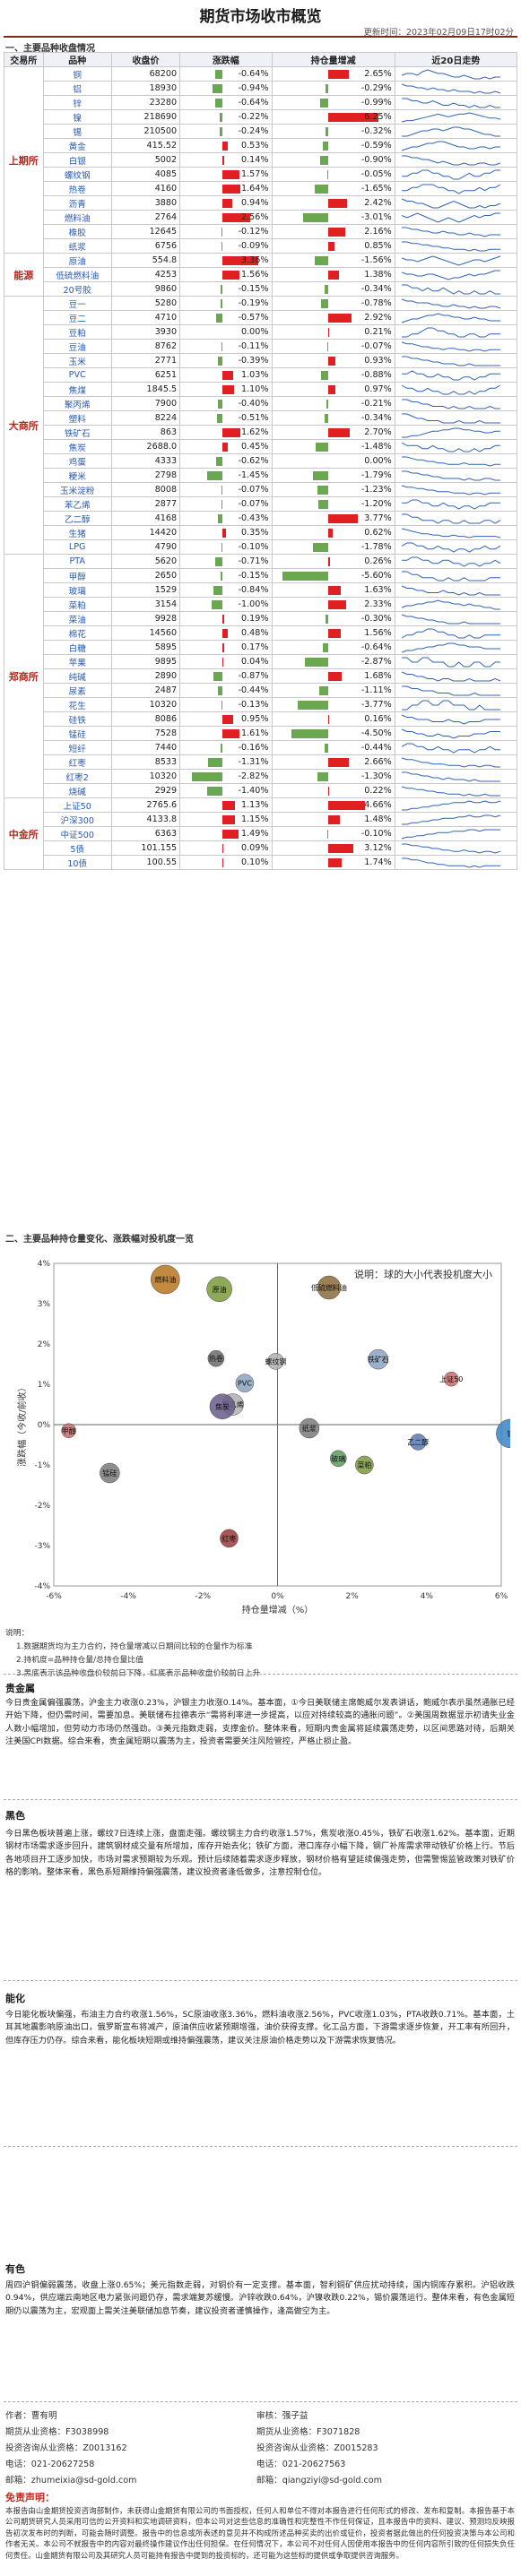  Describe the element at coordinates (226, 561) in the screenshot. I see `change-cell: -0.71%` at that location.